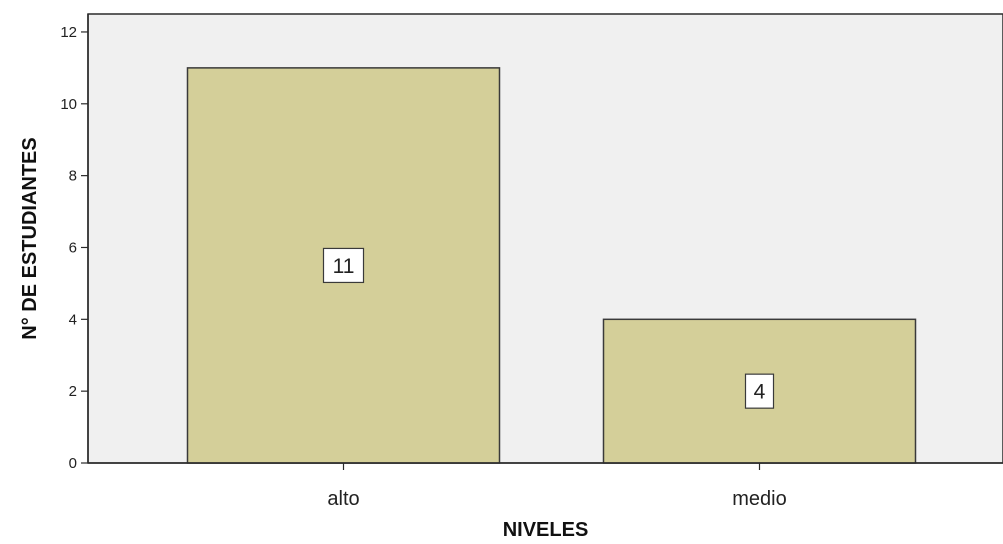 This screenshot has width=1003, height=544. What do you see at coordinates (557, 486) in the screenshot?
I see `x-ticks-group: alto medio` at bounding box center [557, 486].